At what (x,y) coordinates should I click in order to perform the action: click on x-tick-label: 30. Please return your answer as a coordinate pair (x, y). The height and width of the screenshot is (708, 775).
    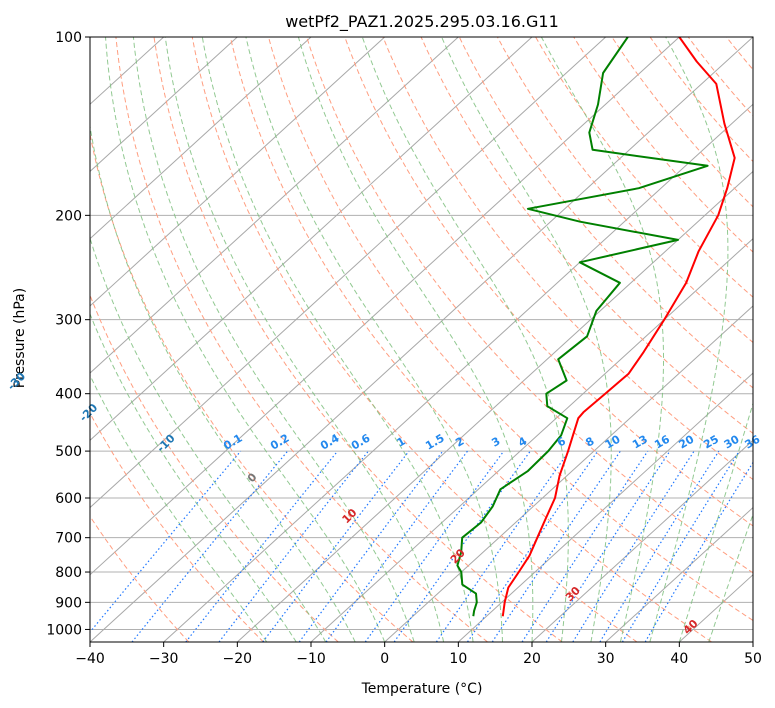
    Looking at the image, I should click on (606, 659).